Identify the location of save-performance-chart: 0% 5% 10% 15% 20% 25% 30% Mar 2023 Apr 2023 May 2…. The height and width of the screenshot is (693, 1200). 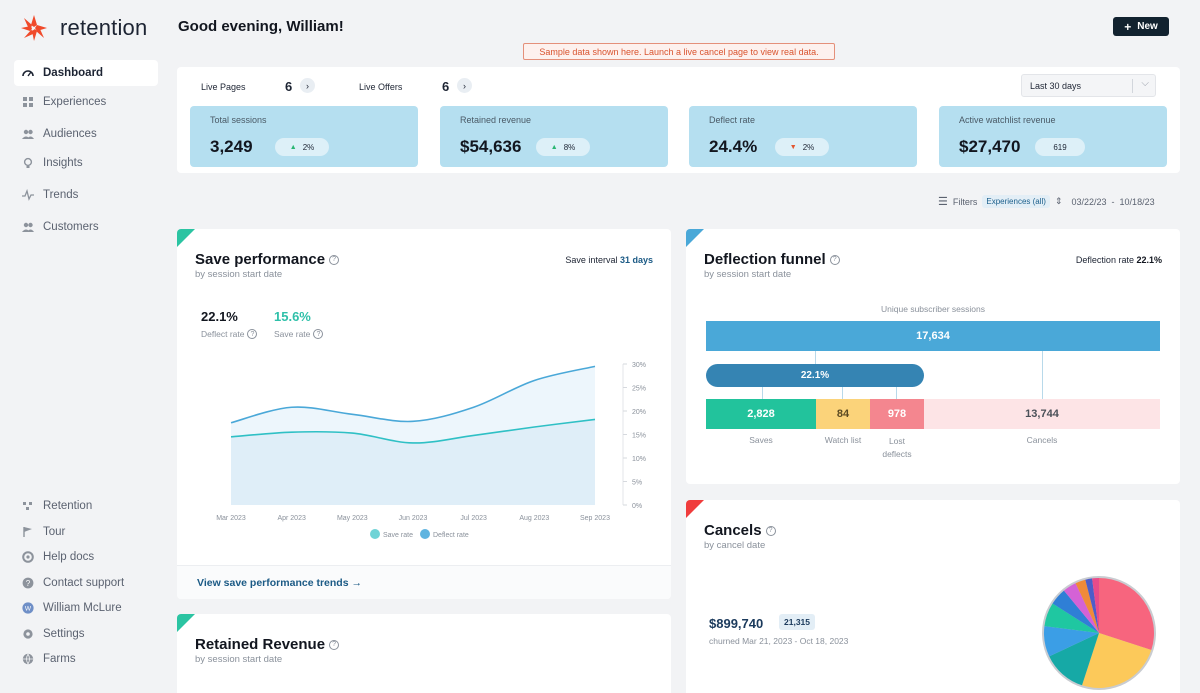
(431, 450).